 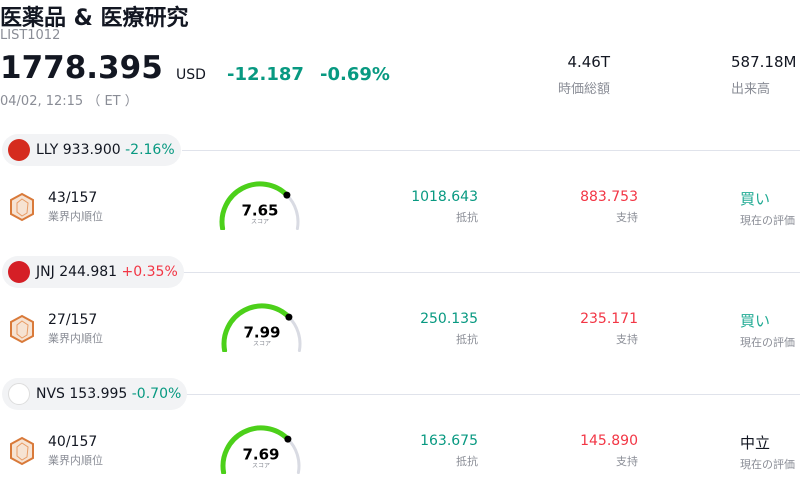 What do you see at coordinates (583, 89) in the screenshot?
I see `stat-label: 時価総額` at bounding box center [583, 89].